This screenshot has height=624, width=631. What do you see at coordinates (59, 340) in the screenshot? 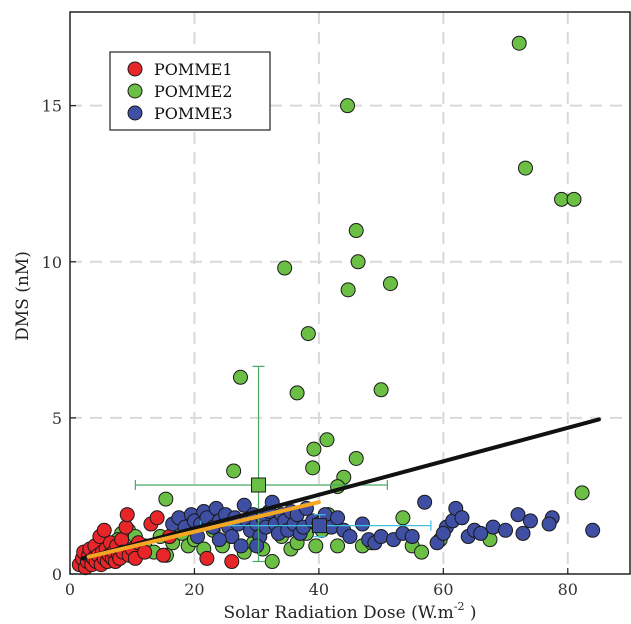
I see `y-ticks: 0 5 10 15` at bounding box center [59, 340].